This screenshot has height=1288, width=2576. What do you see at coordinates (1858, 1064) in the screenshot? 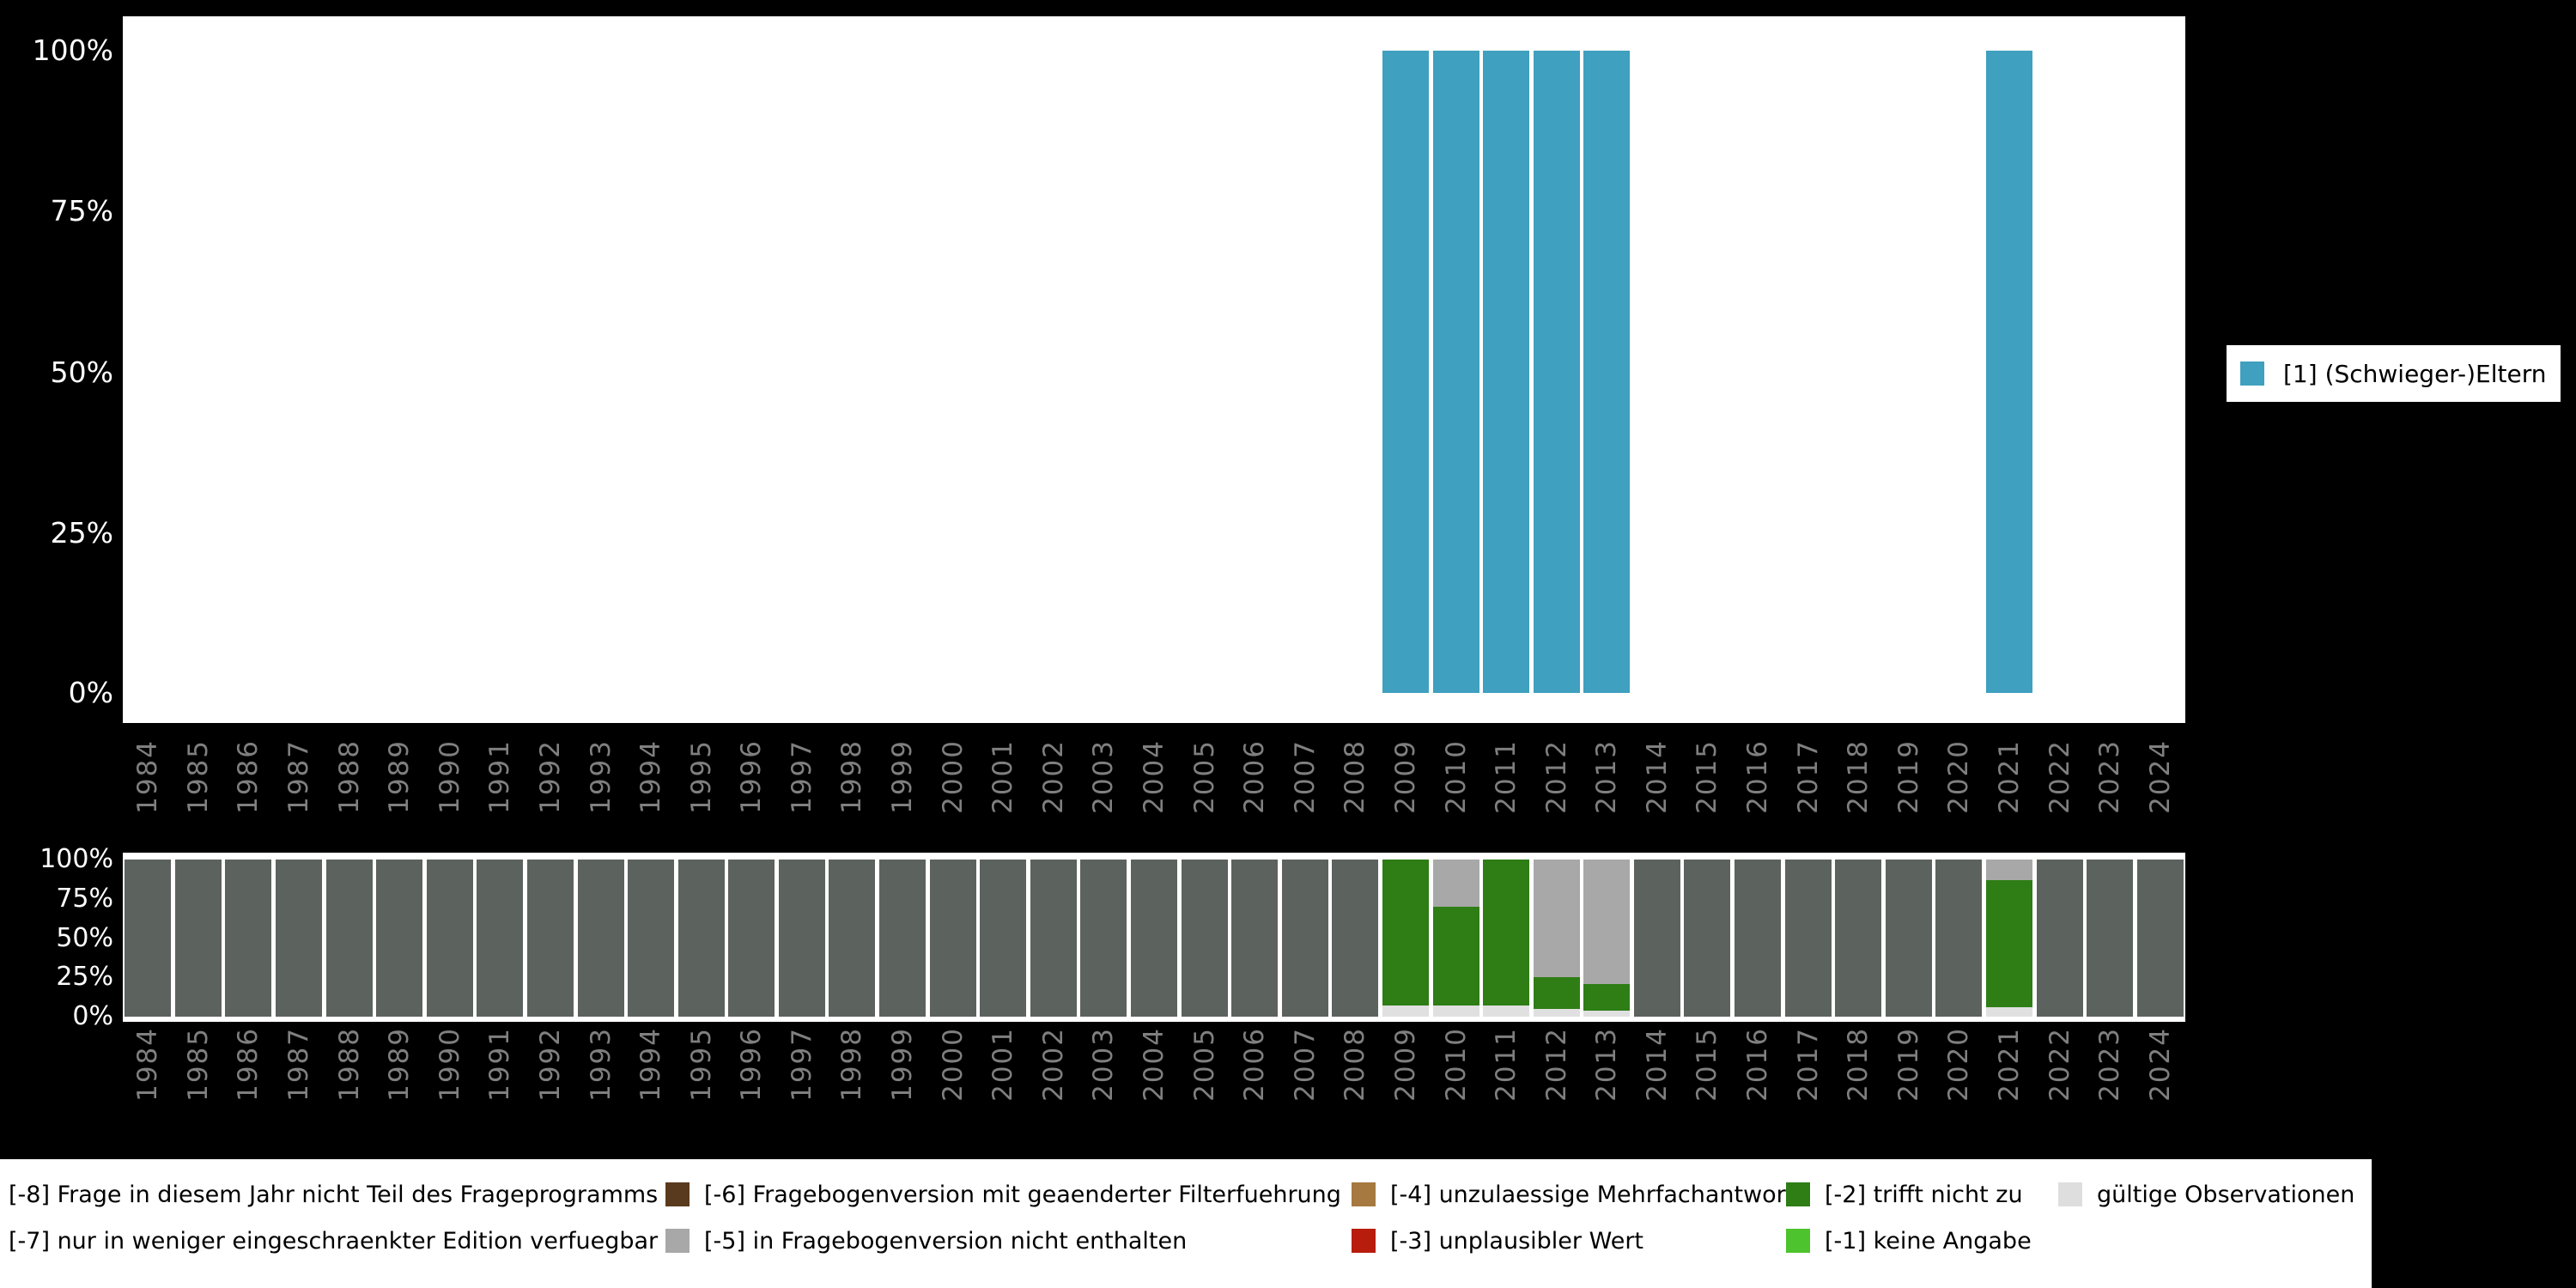
I see `bottom-x-axis-label-2018: 2018` at bounding box center [1858, 1064].